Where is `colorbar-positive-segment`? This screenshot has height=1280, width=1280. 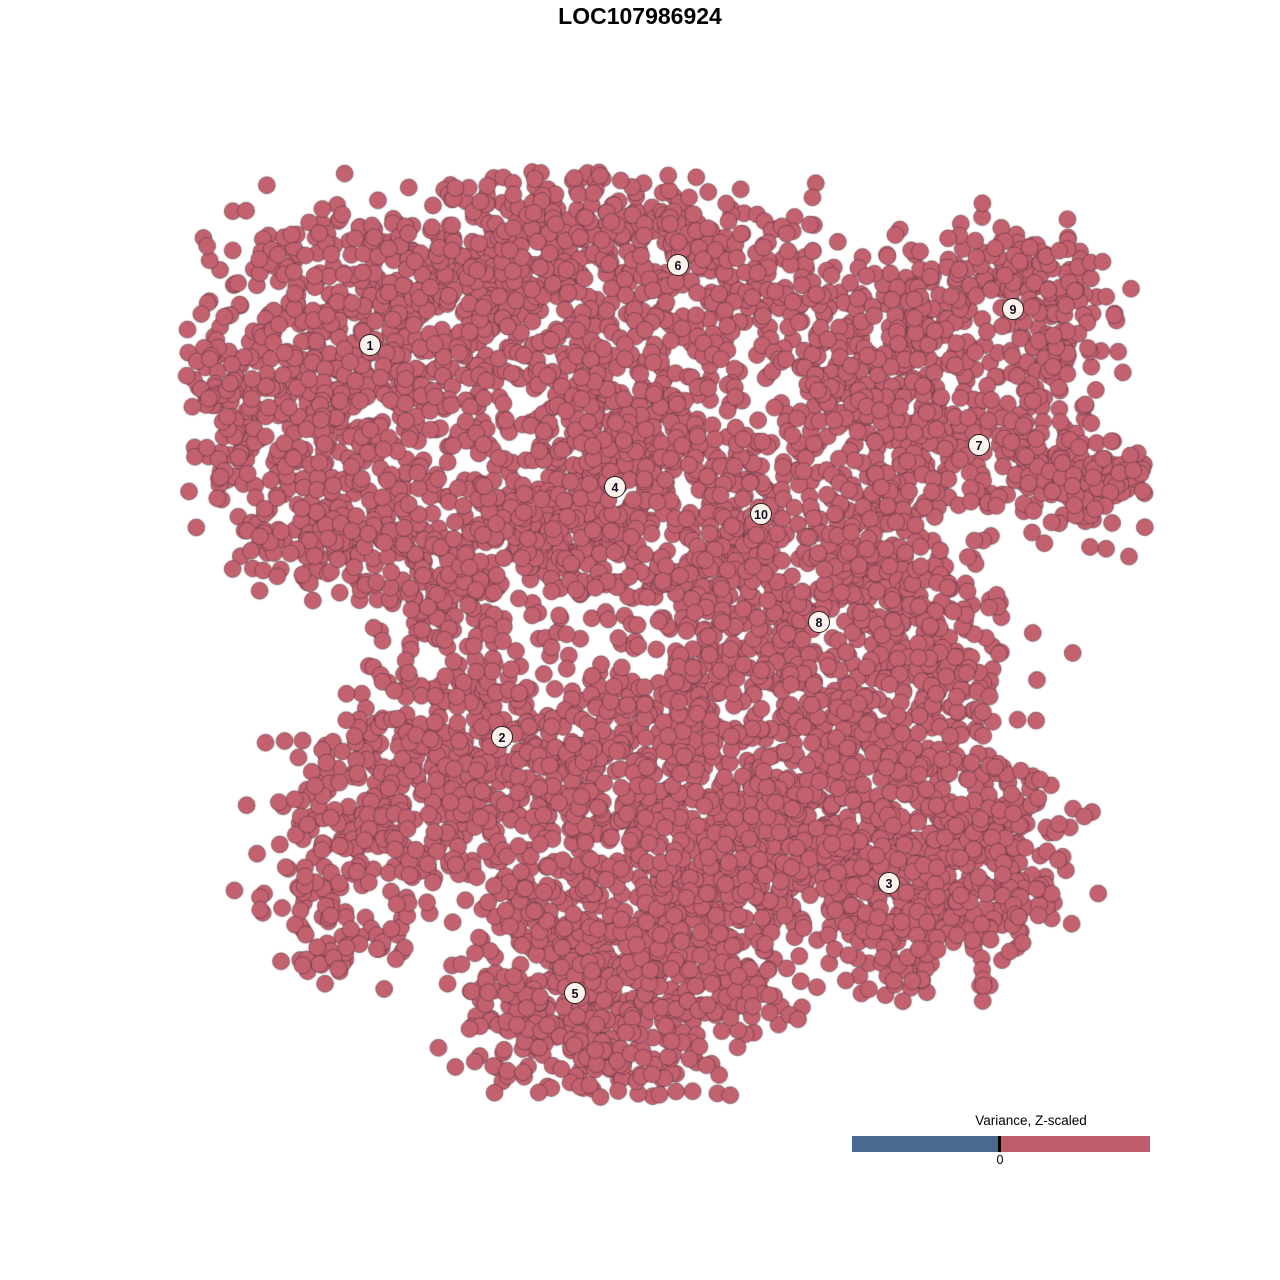
colorbar-positive-segment is located at coordinates (1075, 1144).